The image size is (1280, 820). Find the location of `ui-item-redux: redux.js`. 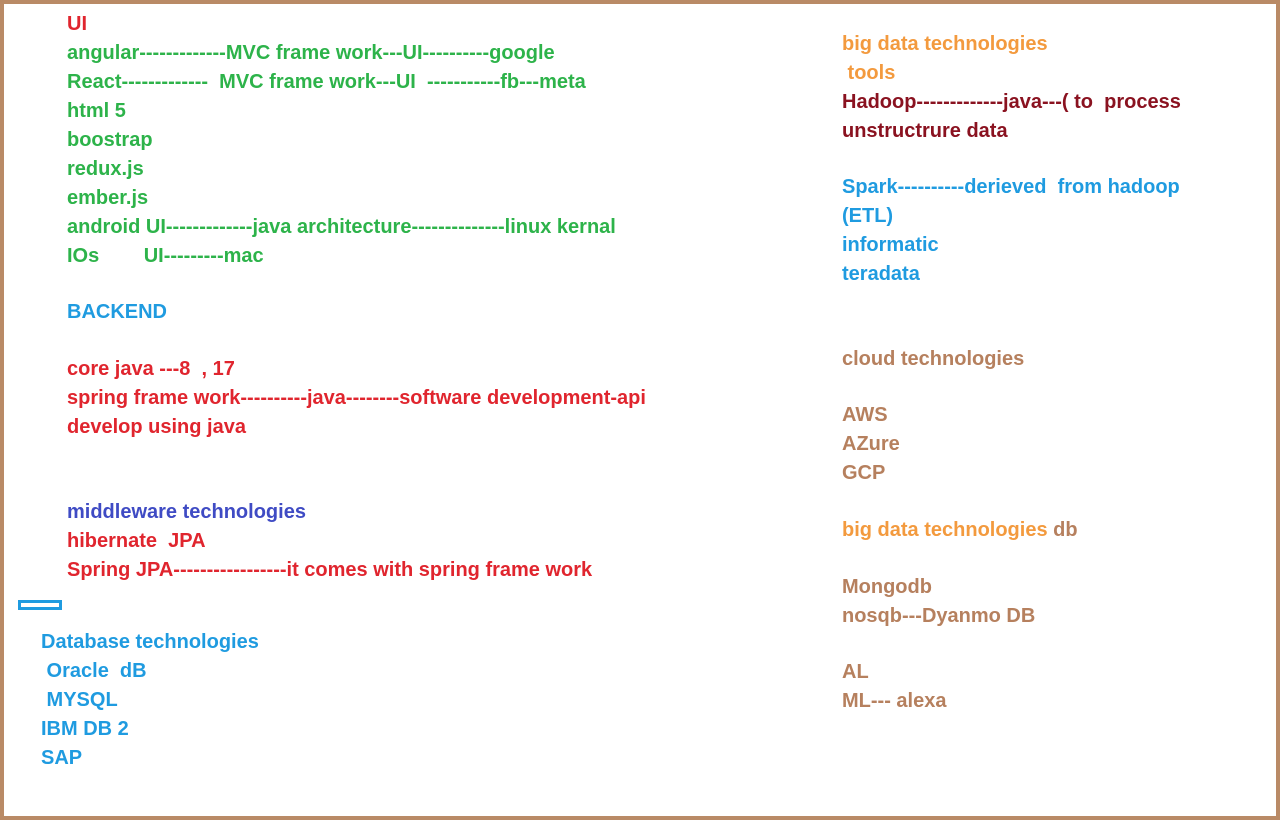

ui-item-redux: redux.js is located at coordinates (105, 169).